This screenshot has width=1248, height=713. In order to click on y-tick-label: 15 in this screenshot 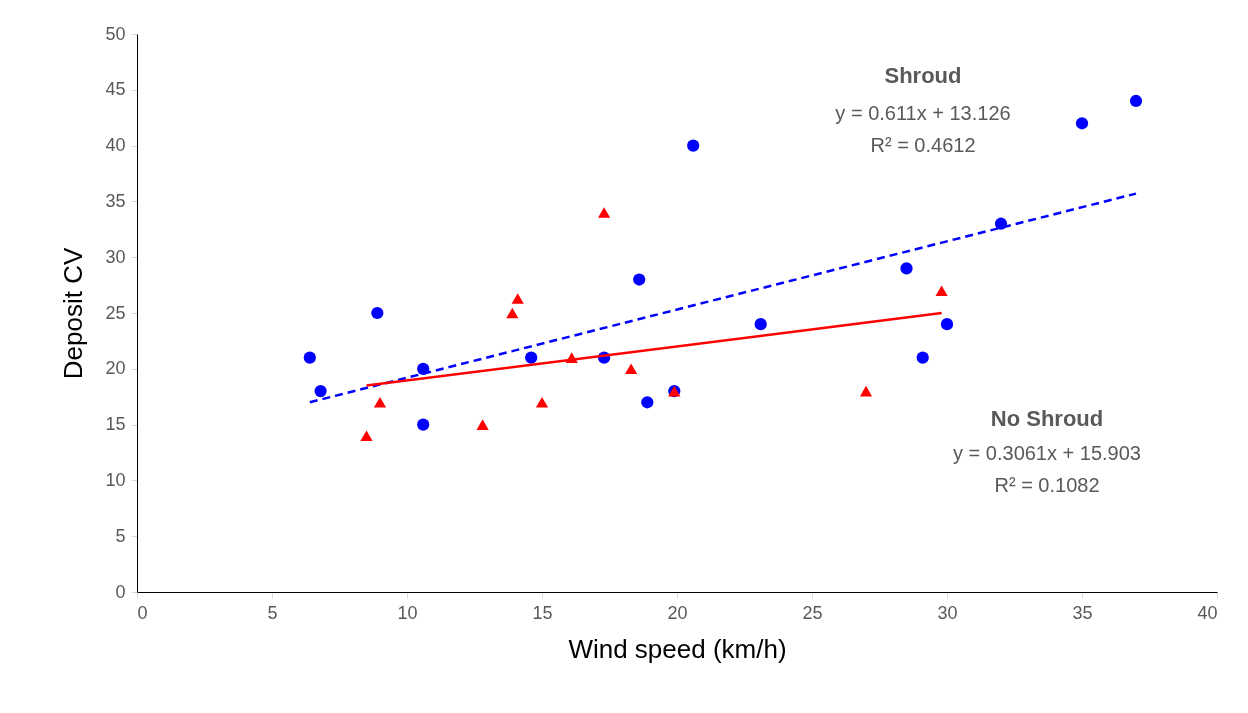, I will do `click(115, 424)`.